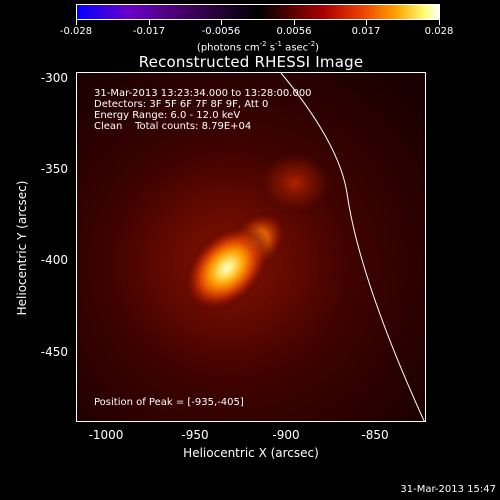 This screenshot has height=500, width=500. What do you see at coordinates (227, 268) in the screenshot?
I see `main-flare-source` at bounding box center [227, 268].